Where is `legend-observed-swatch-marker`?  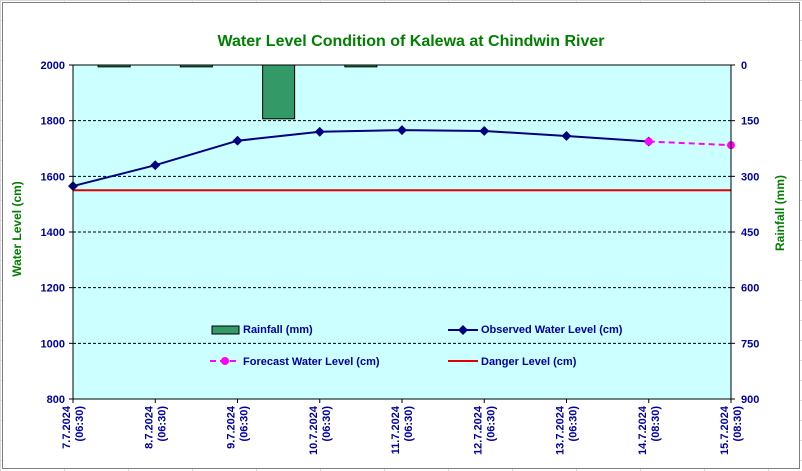
legend-observed-swatch-marker is located at coordinates (463, 330).